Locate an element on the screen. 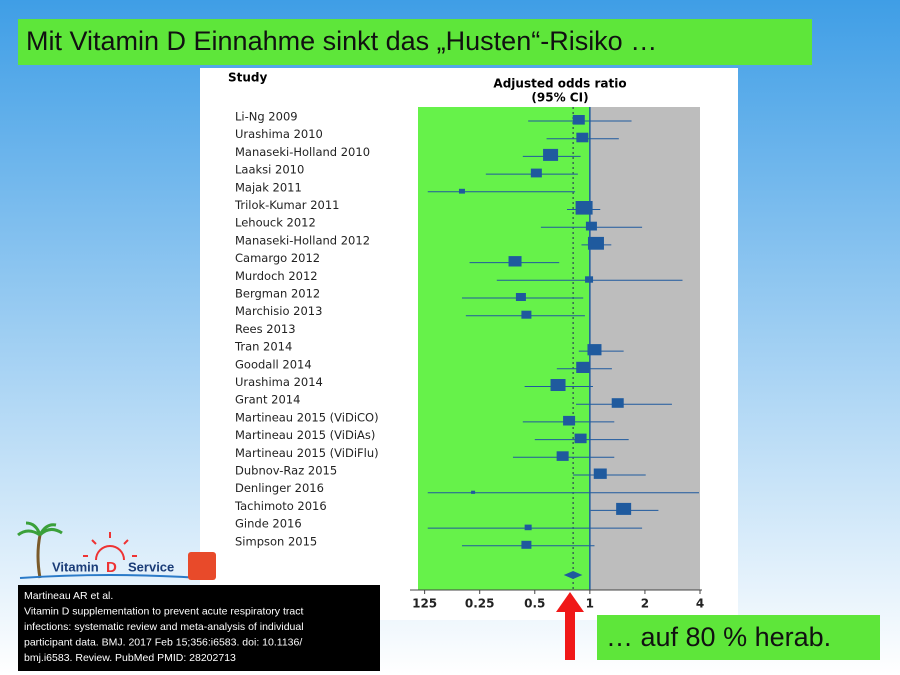 This screenshot has height=675, width=900. study-label: Goodall 2014 is located at coordinates (273, 364).